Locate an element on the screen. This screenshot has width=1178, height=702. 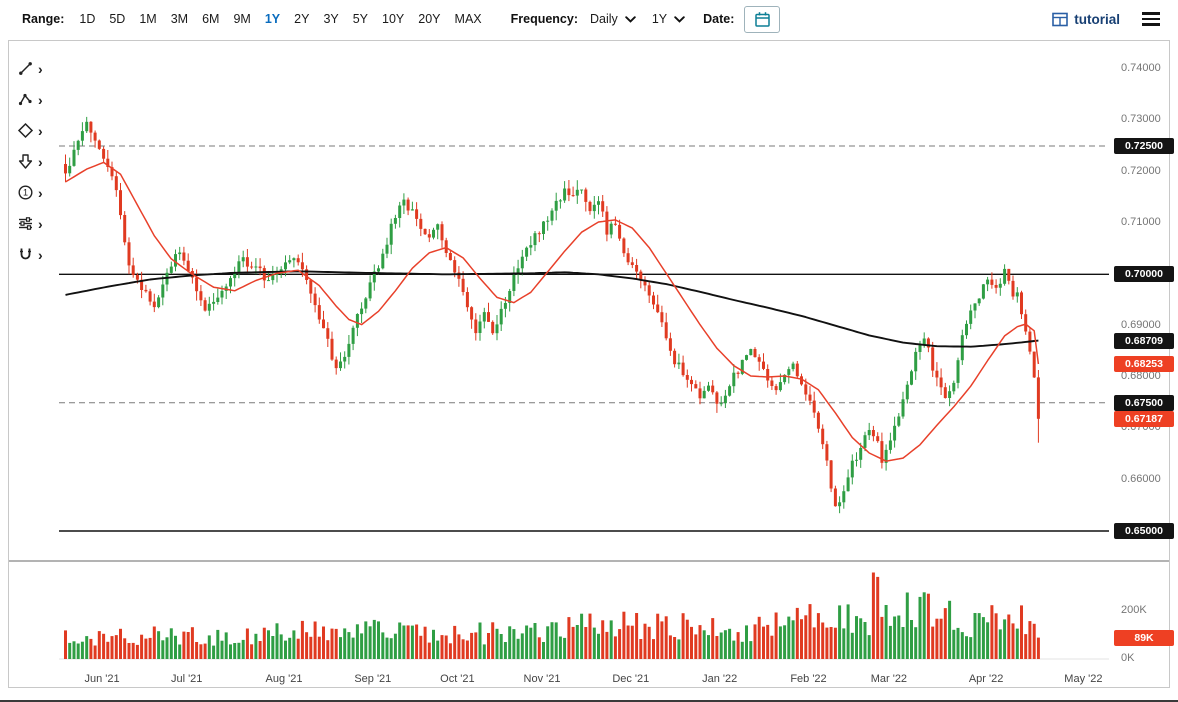
period-select: 1Y is located at coordinates (668, 19).